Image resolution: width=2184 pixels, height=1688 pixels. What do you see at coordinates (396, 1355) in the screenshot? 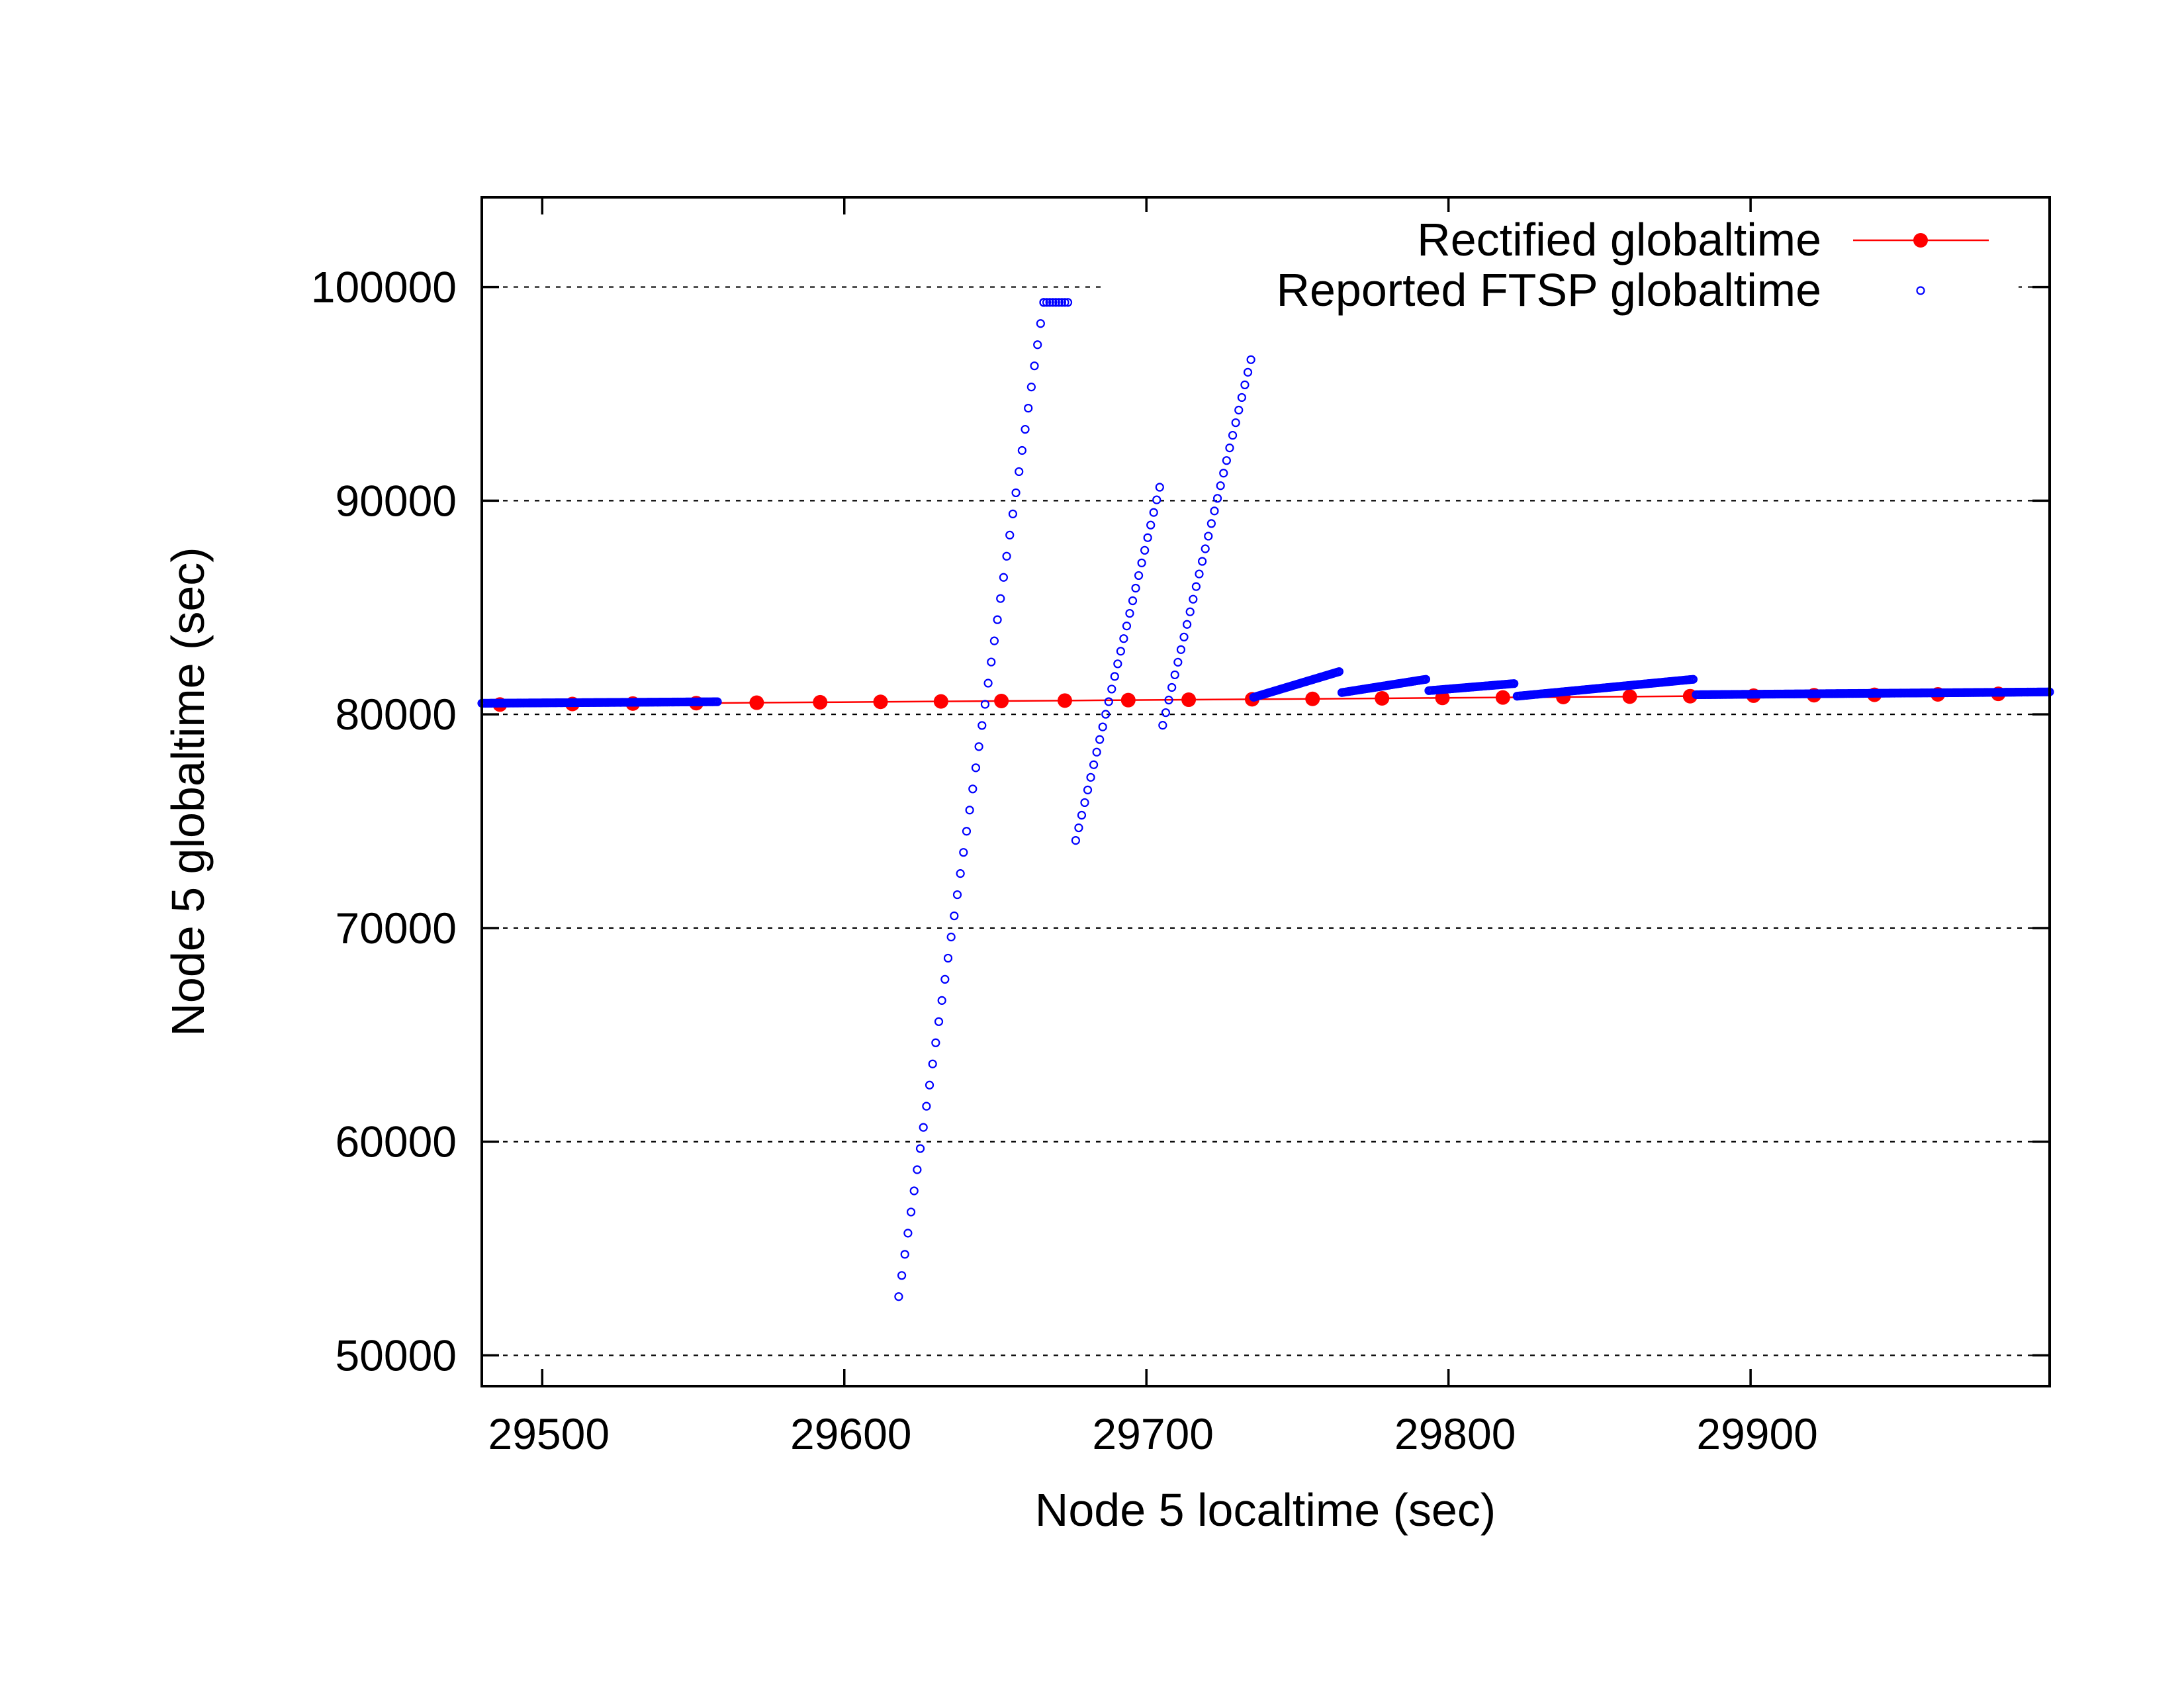
I see `y-tick-label: 50000` at bounding box center [396, 1355].